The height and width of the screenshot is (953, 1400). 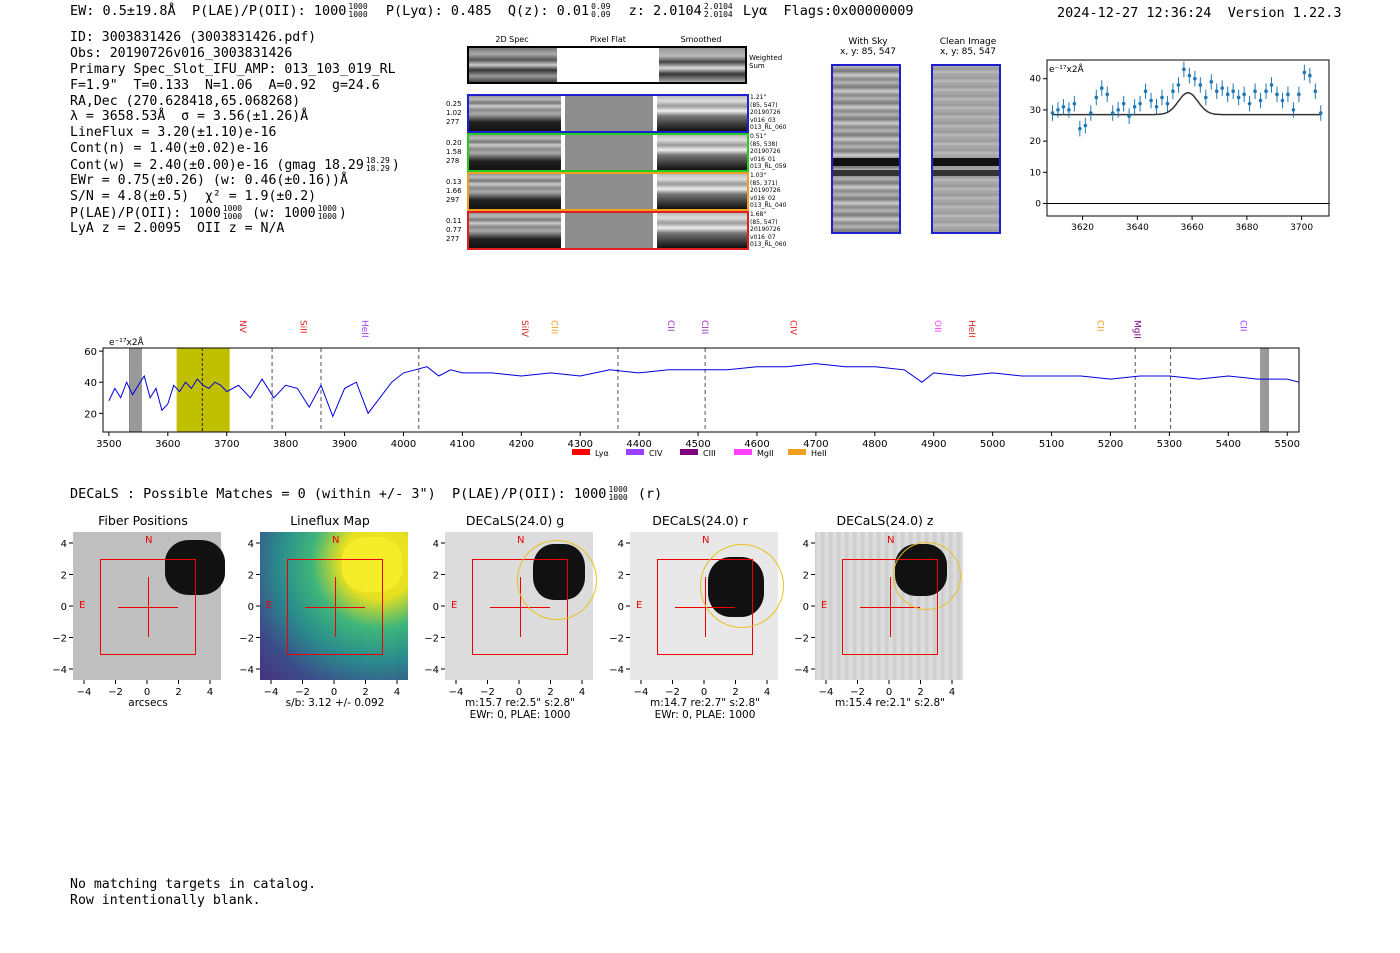 What do you see at coordinates (768, 151) in the screenshot?
I see `stamp-row-info: 0.51" (85, 538) 20190726 v016_01 013_RL_059` at bounding box center [768, 151].